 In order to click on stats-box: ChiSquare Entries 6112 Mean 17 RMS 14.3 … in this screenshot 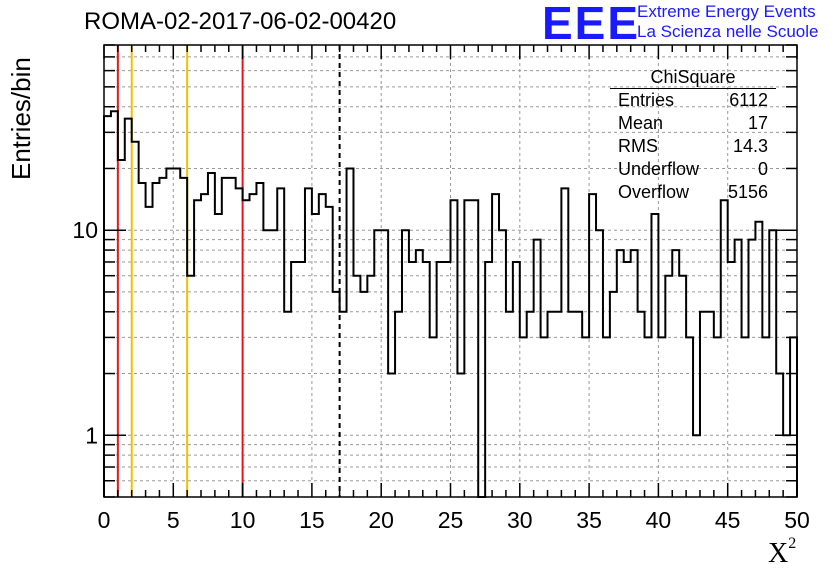, I will do `click(693, 135)`.